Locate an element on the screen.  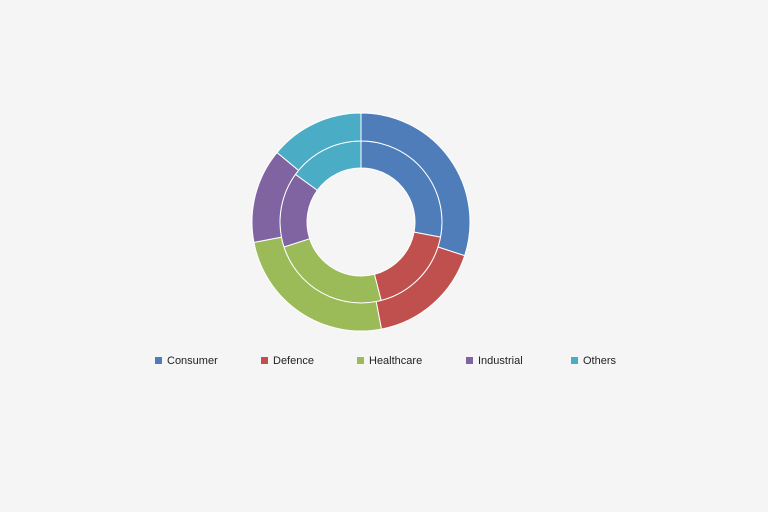
legend-label: Consumer is located at coordinates (192, 361).